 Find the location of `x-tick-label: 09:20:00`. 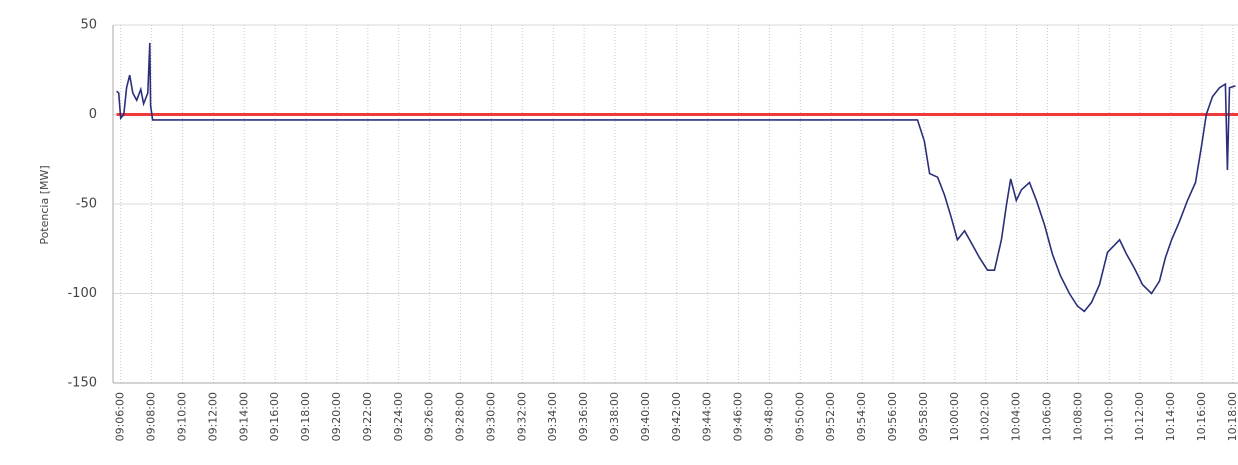

x-tick-label: 09:20:00 is located at coordinates (336, 416).